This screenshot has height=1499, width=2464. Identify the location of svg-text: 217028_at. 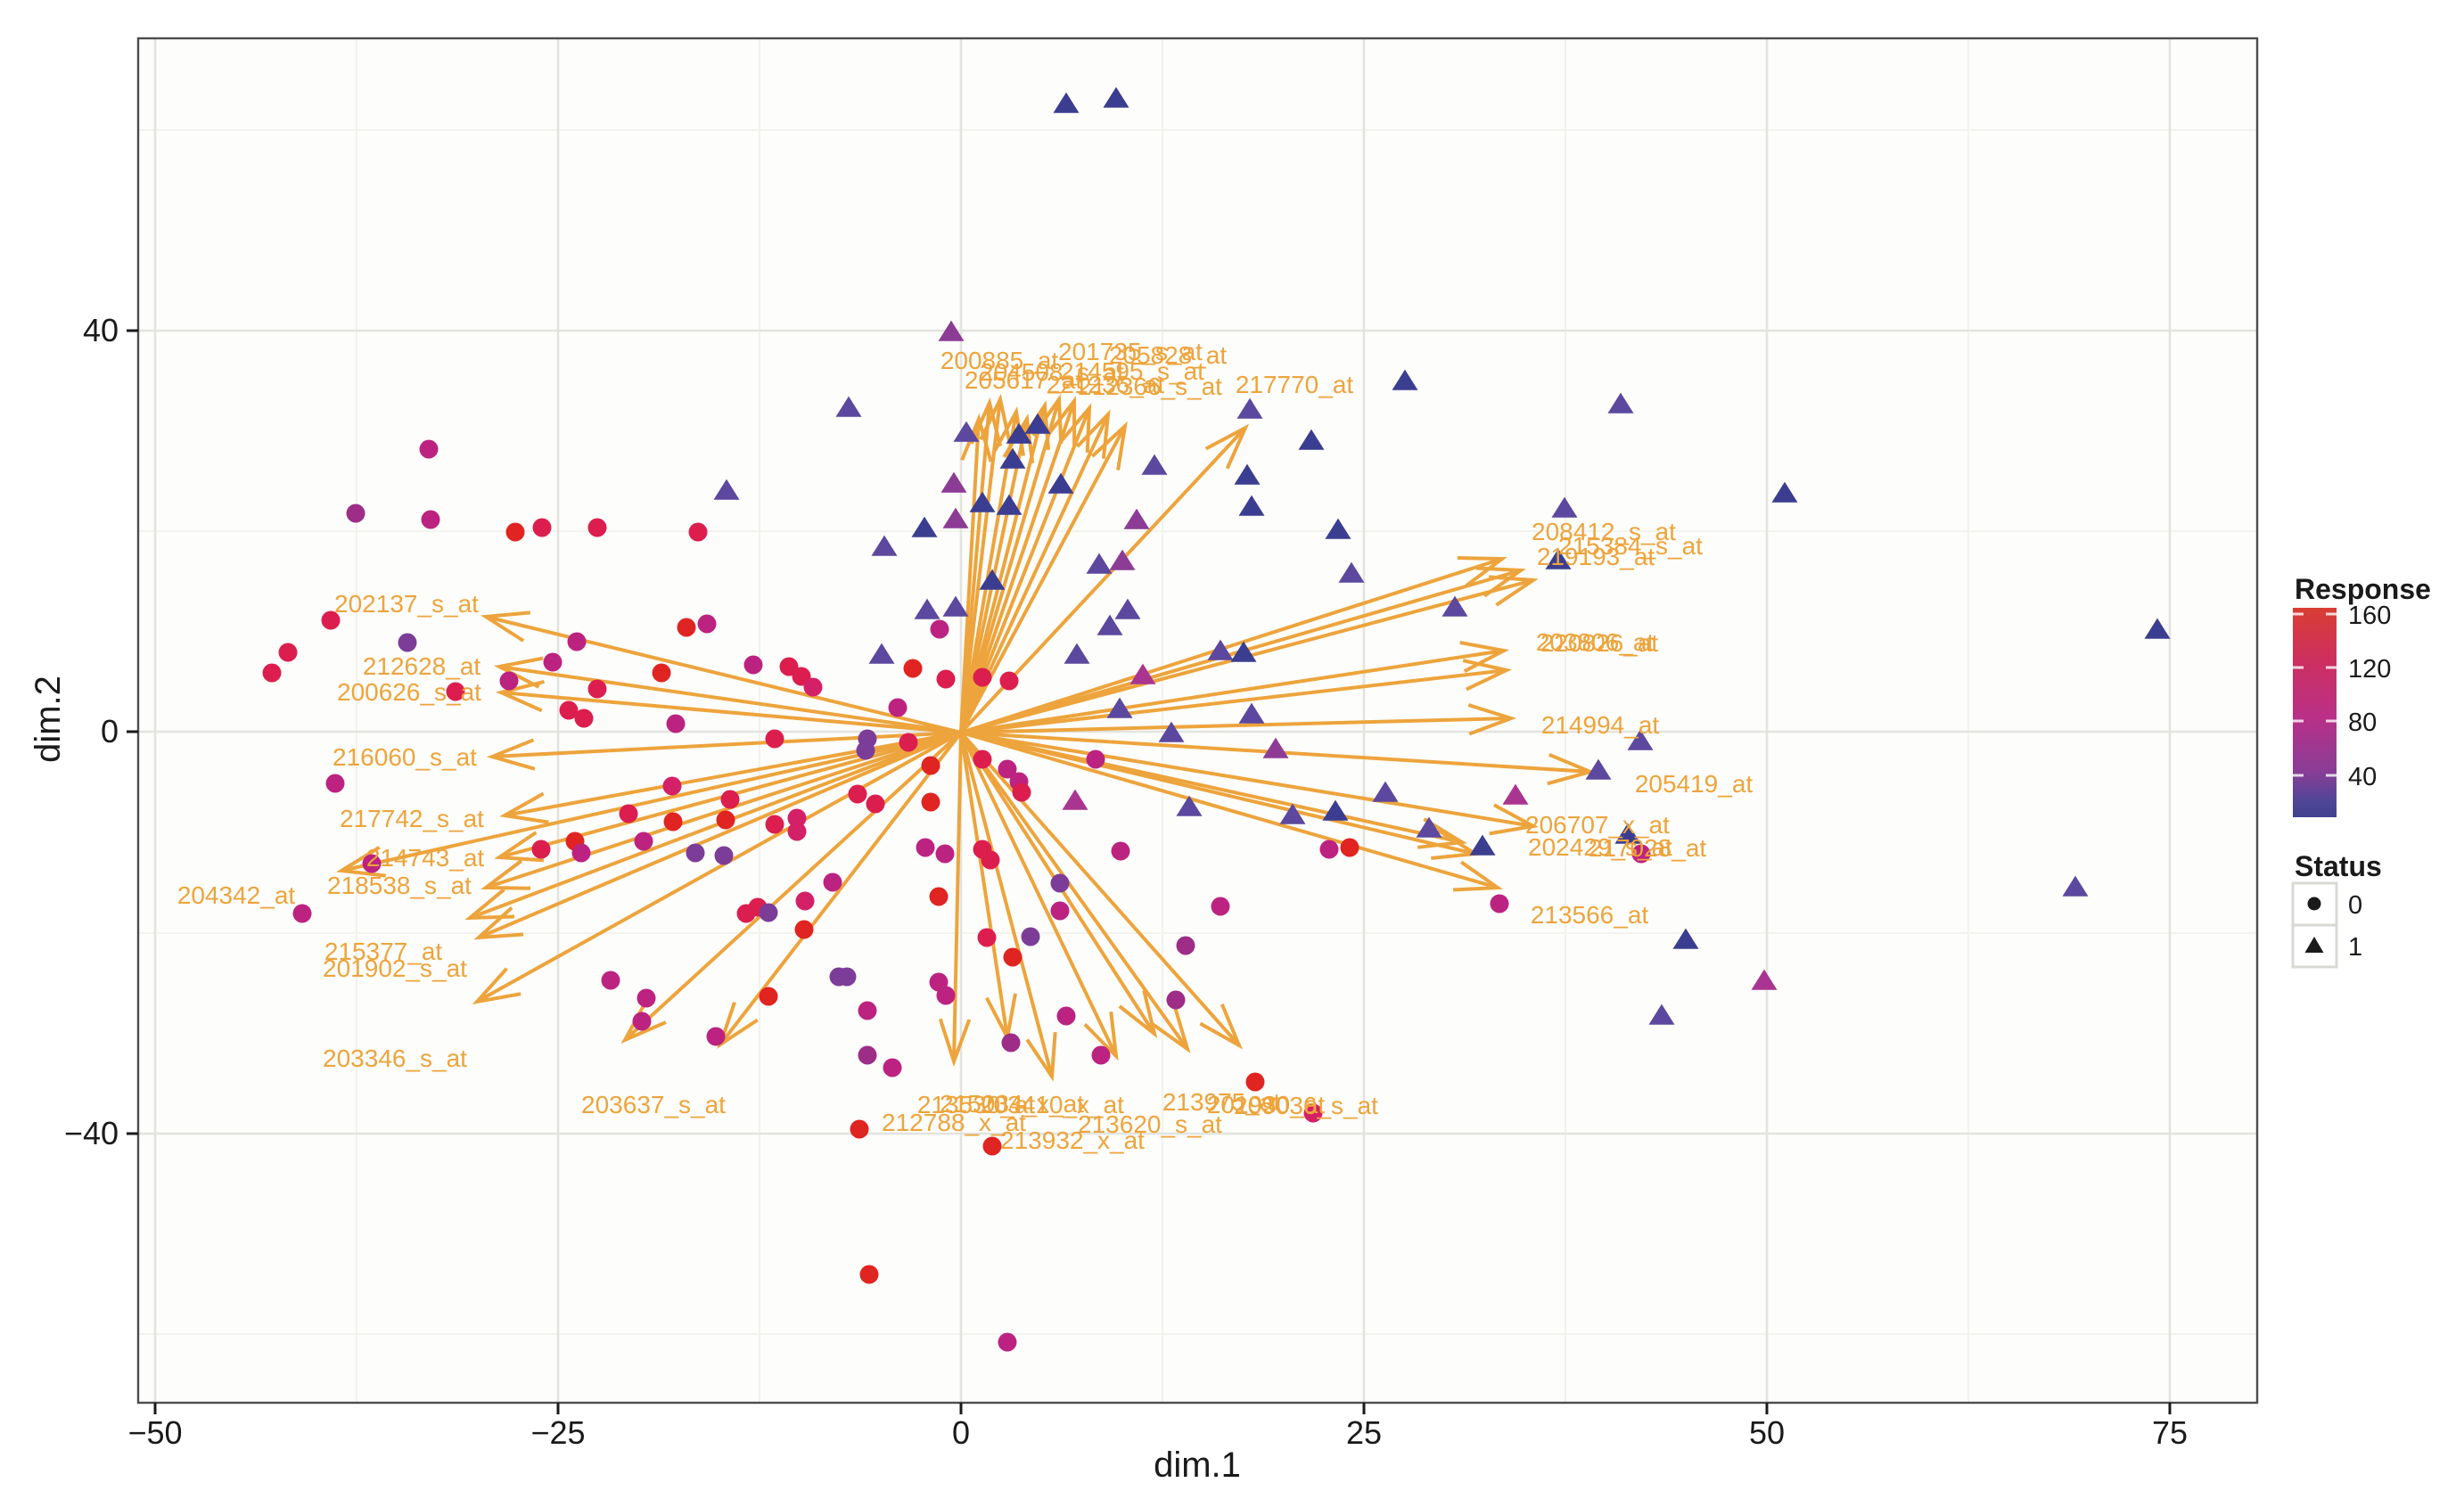
(1648, 848).